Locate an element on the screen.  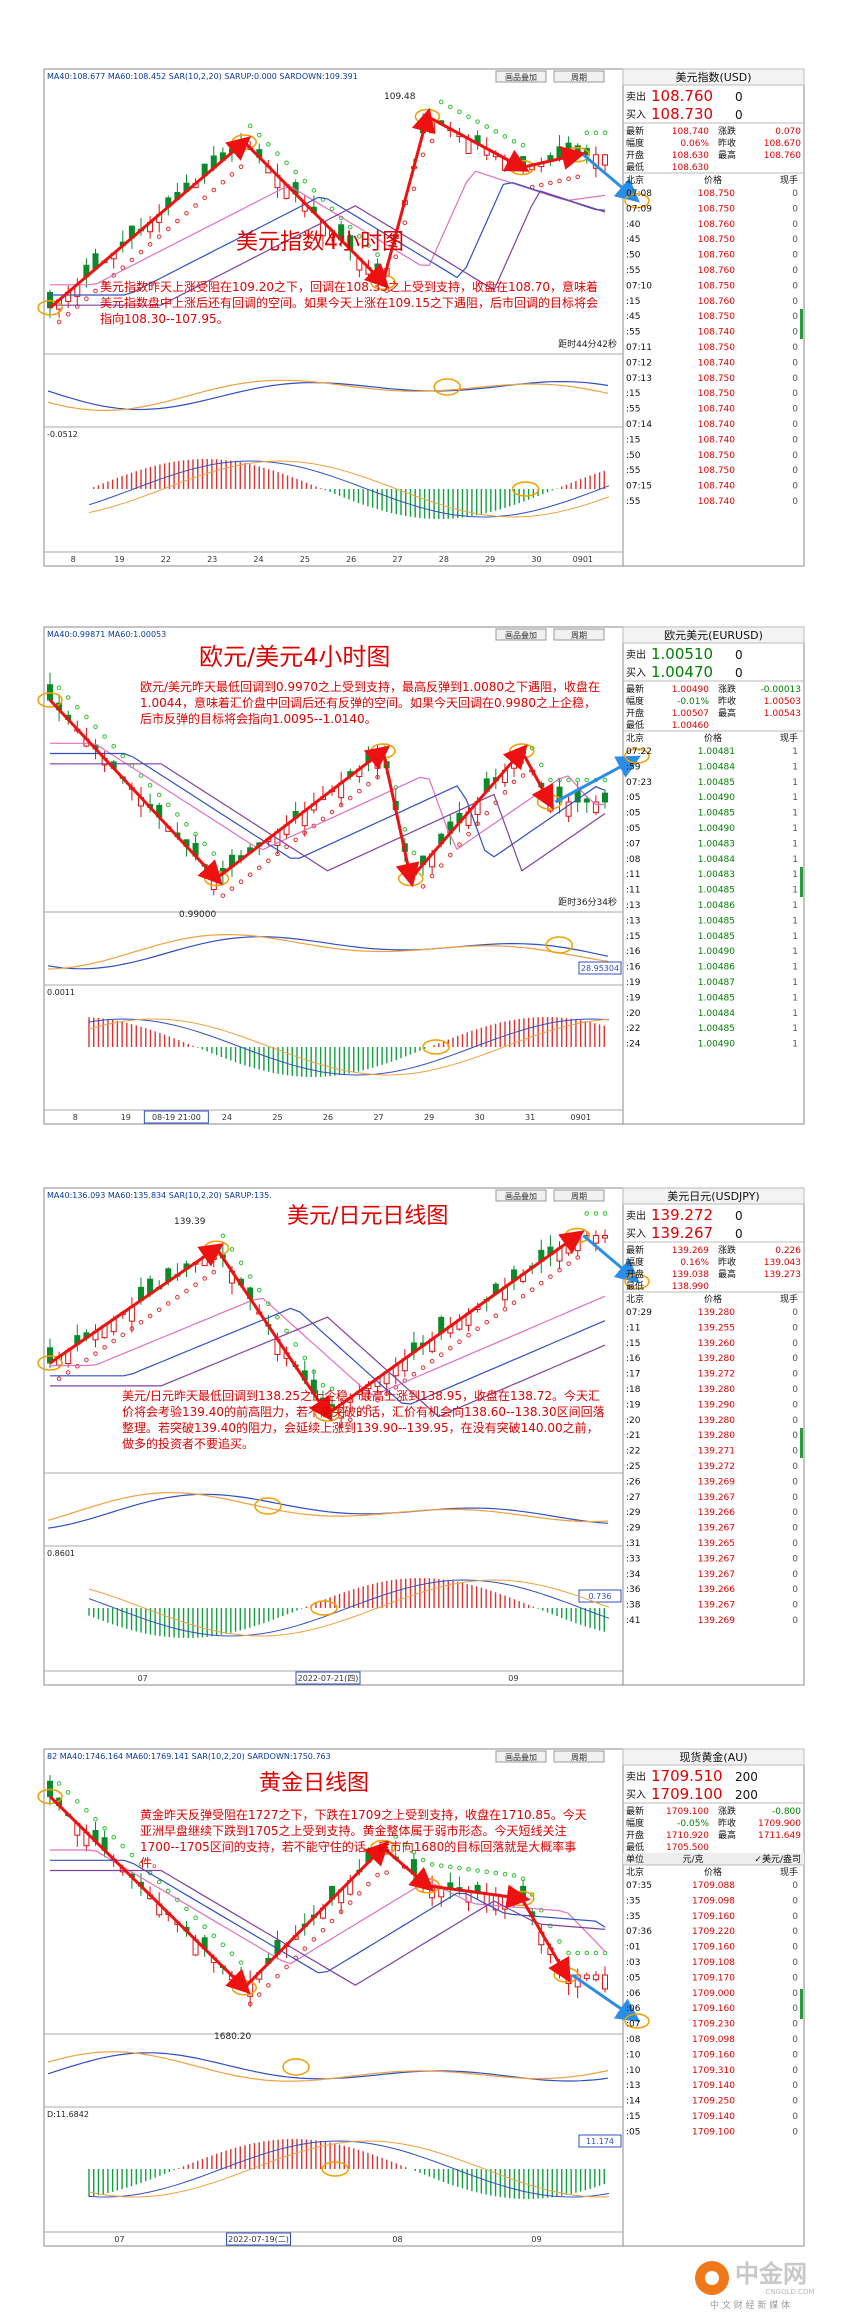
logo-inner is located at coordinates (712, 2278).